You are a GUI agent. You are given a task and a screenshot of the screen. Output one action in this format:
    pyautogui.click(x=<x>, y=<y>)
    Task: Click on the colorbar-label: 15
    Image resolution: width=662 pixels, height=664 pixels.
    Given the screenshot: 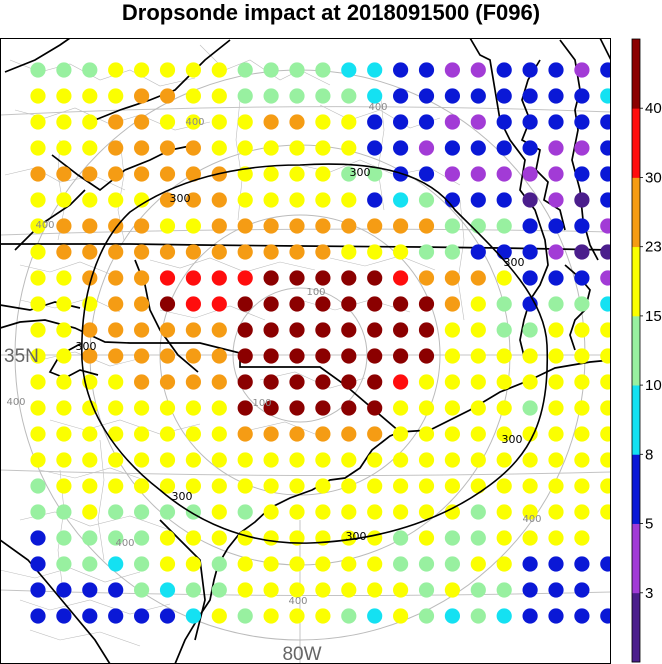 What is the action you would take?
    pyautogui.click(x=653, y=316)
    